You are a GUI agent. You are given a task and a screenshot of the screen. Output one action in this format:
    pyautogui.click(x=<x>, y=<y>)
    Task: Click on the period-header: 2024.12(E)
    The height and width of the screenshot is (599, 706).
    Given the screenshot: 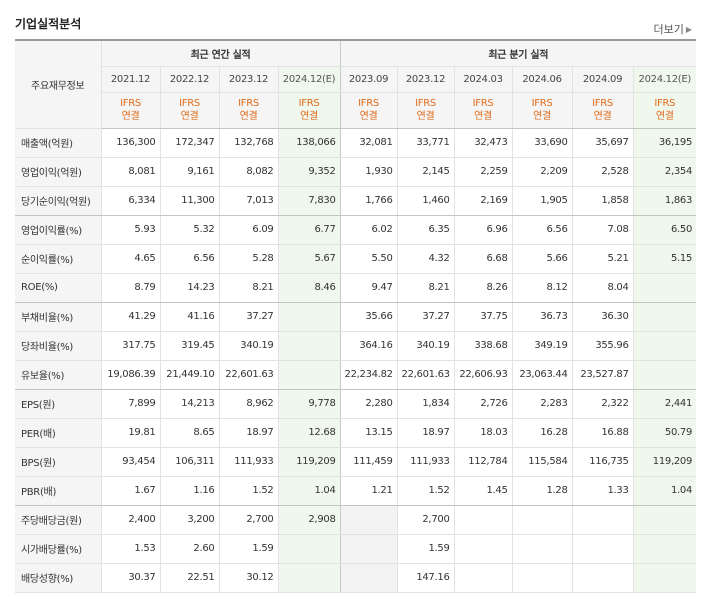 What is the action you would take?
    pyautogui.click(x=664, y=79)
    